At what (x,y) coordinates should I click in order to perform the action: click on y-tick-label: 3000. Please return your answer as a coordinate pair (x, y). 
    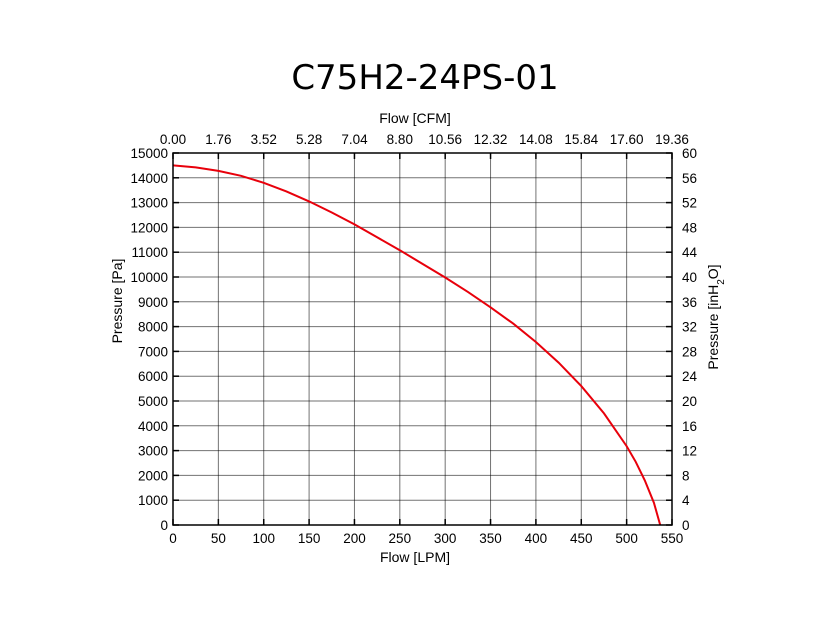
    Looking at the image, I should click on (153, 451).